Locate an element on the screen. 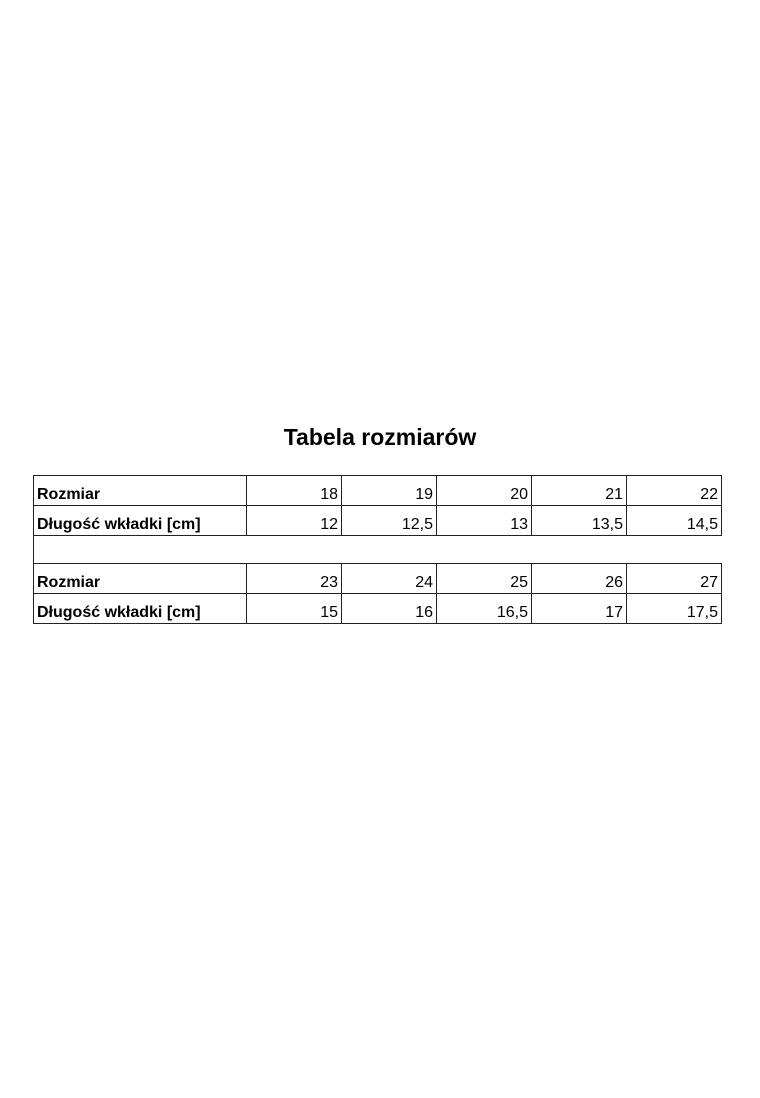 The image size is (760, 1098). spacer-row is located at coordinates (377, 549).